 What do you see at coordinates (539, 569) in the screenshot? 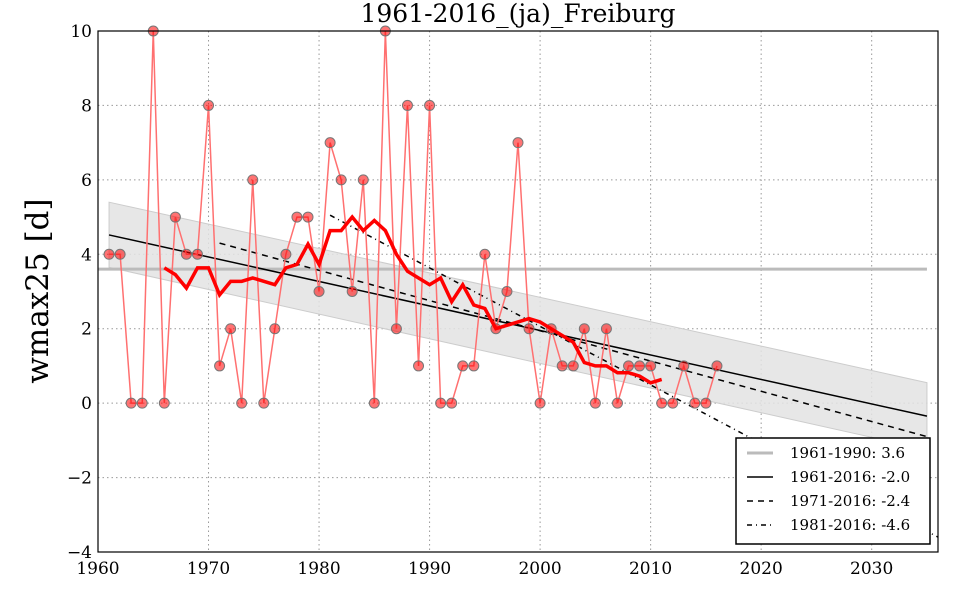
I see `x-tick-label: 2000` at bounding box center [539, 569].